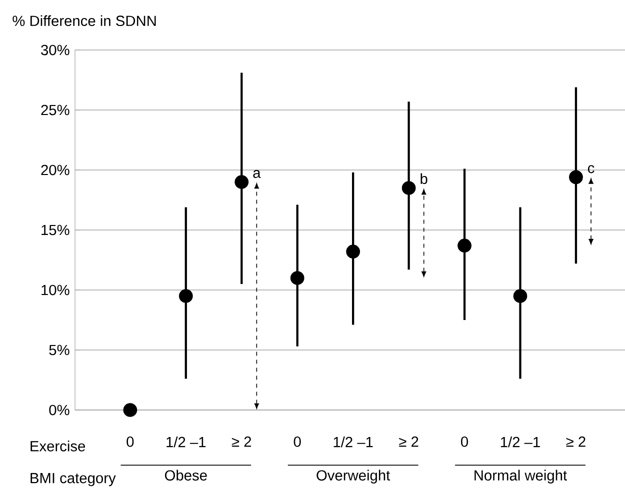 The image size is (625, 490). What do you see at coordinates (591, 169) in the screenshot?
I see `annotation: c` at bounding box center [591, 169].